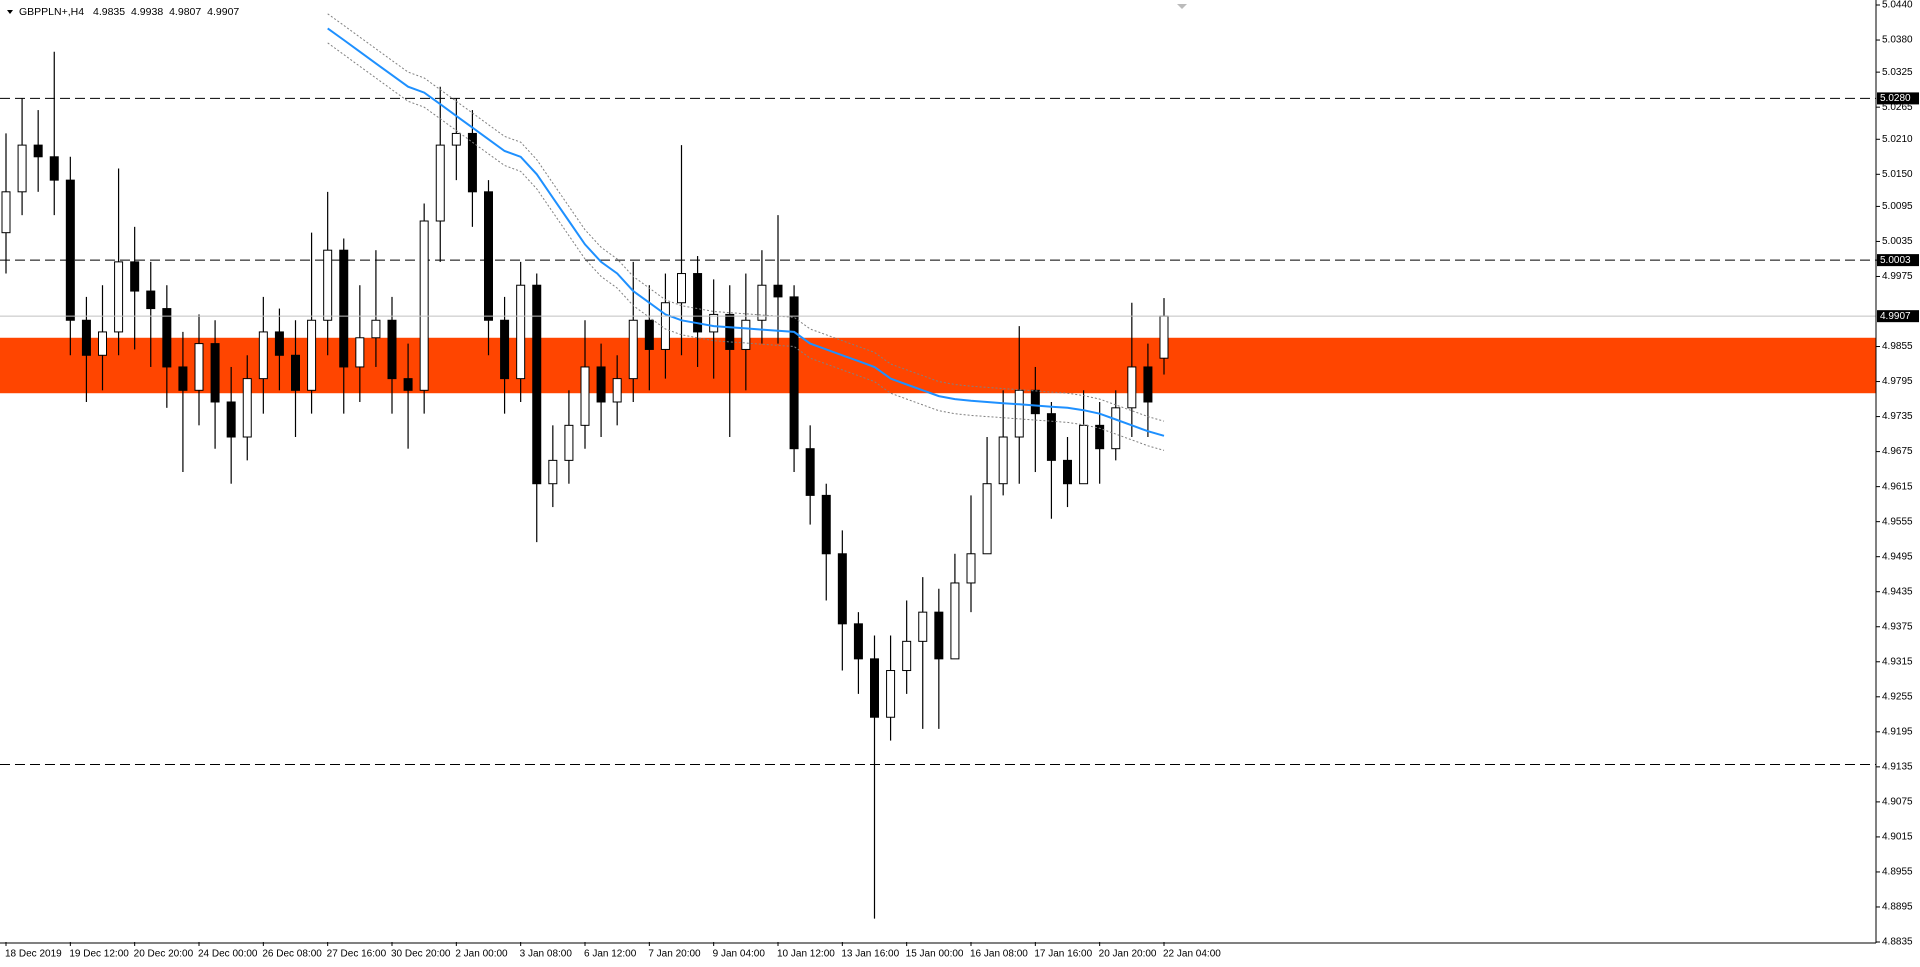 This screenshot has width=1920, height=967. Describe the element at coordinates (1897, 626) in the screenshot. I see `y-tick-label: 4.9375` at that location.